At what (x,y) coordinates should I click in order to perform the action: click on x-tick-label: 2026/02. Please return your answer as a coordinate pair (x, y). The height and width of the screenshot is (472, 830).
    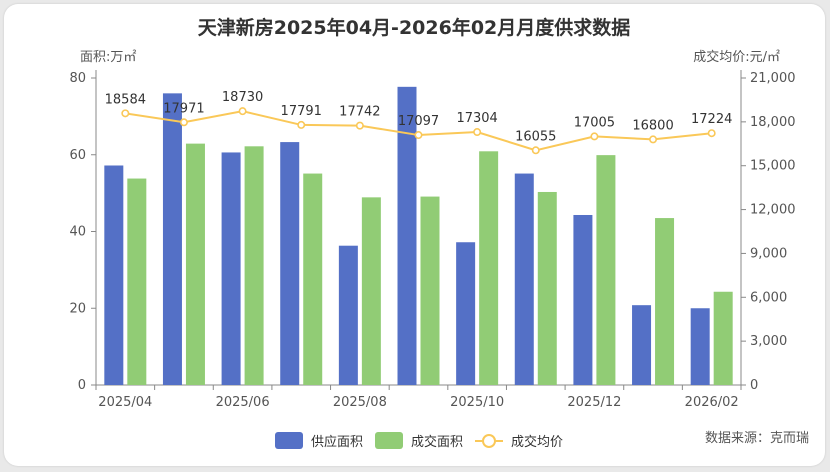
    Looking at the image, I should click on (712, 402).